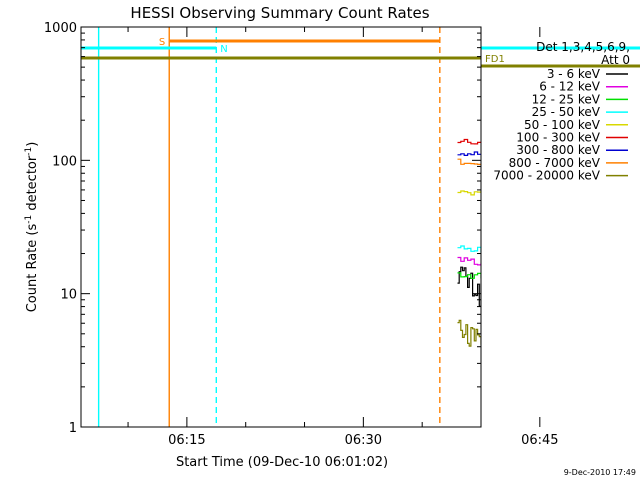  I want to click on y-axis-label: Count Rate (s-1 detector-1), so click(32, 227).